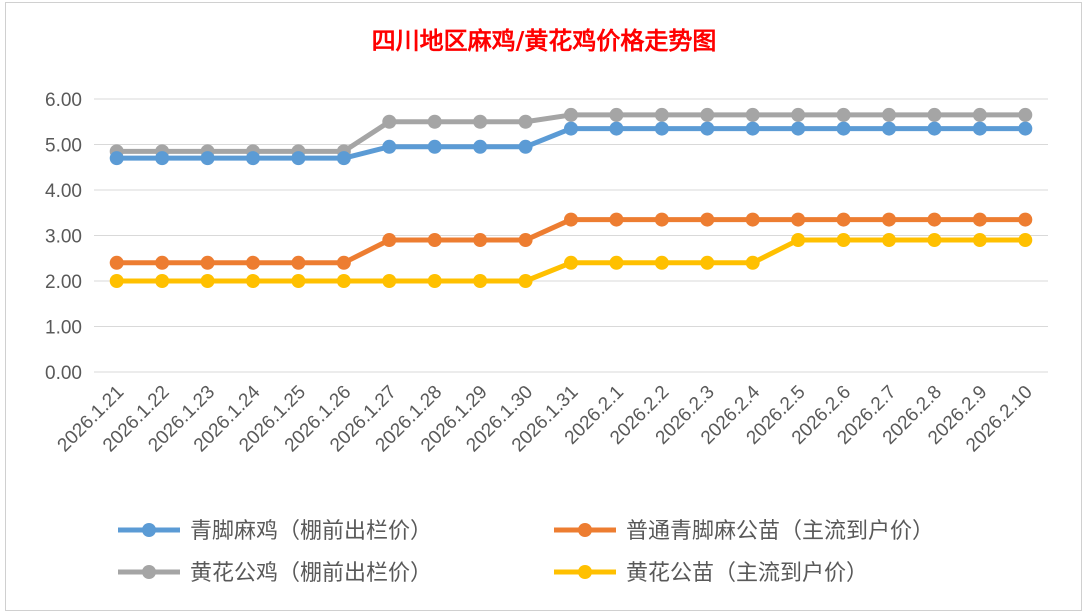  Describe the element at coordinates (747, 573) in the screenshot. I see `legend-label: 黄花公苗（主流到户价）` at that location.